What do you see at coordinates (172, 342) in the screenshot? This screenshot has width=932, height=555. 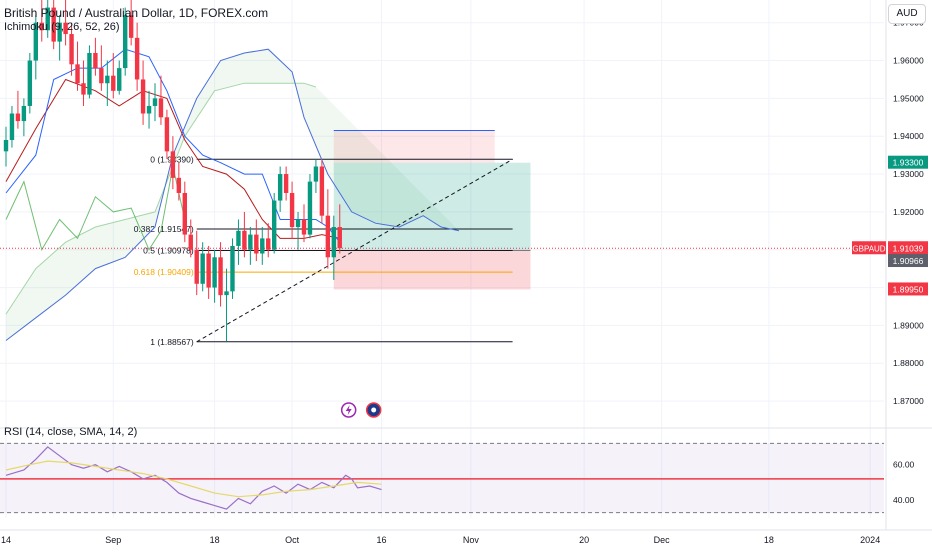 I see `fib-level-label: 1 (1.88567)` at bounding box center [172, 342].